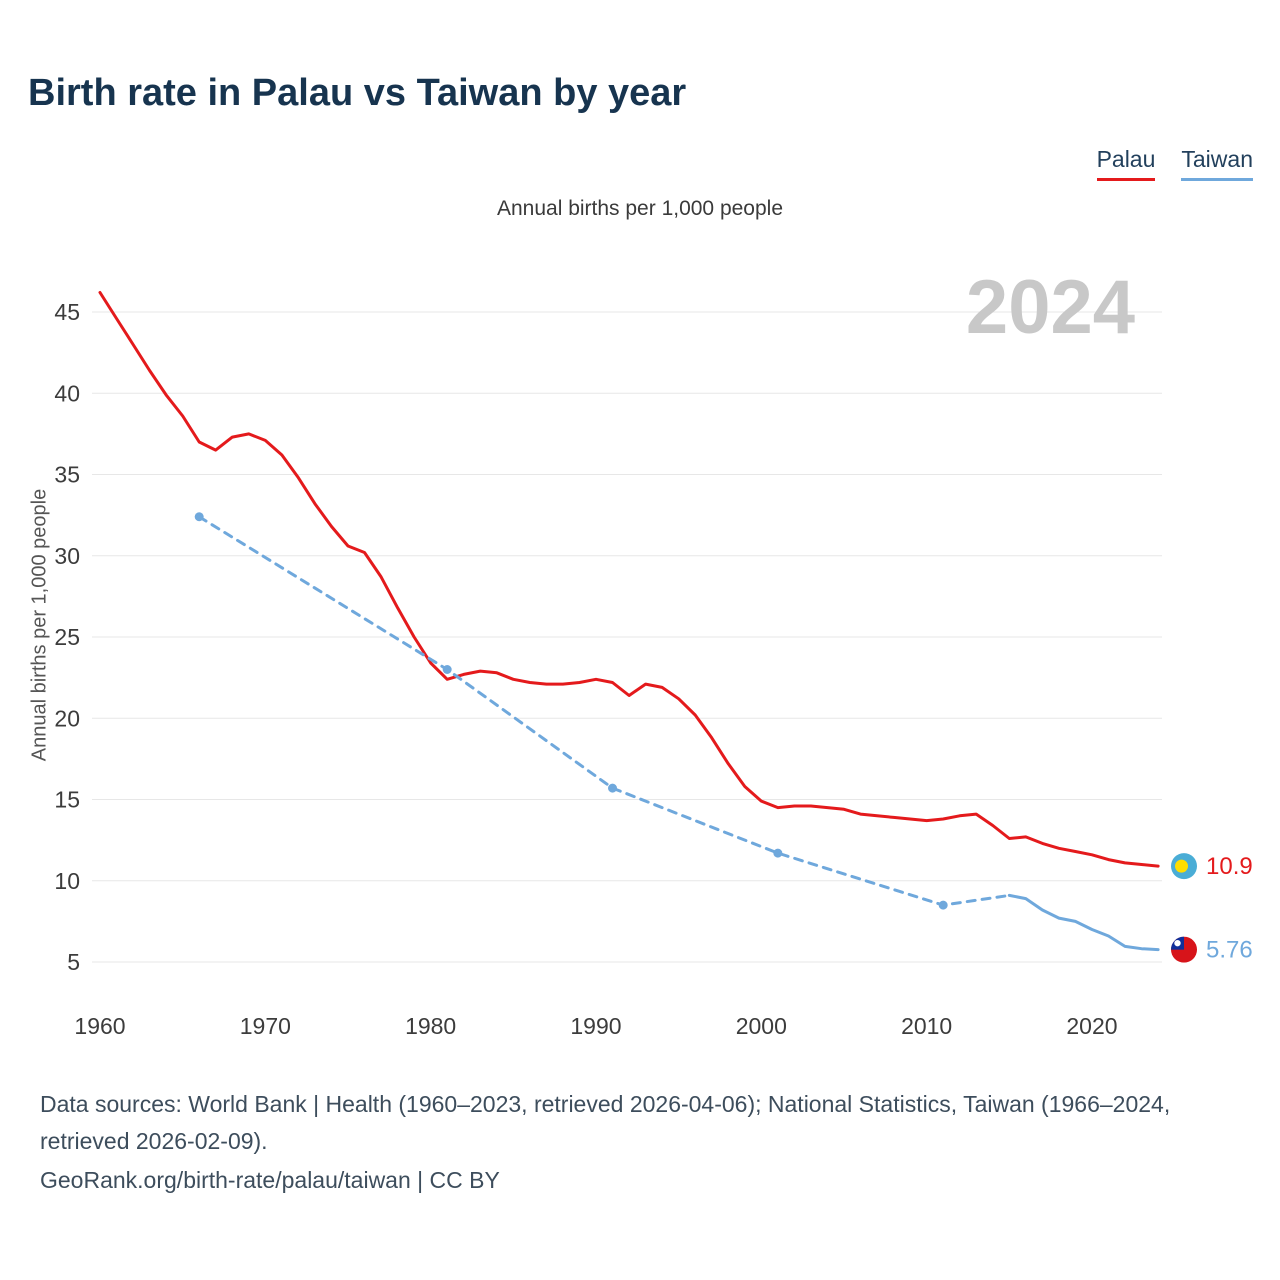  Describe the element at coordinates (67, 393) in the screenshot. I see `y-tick-label: 40` at that location.